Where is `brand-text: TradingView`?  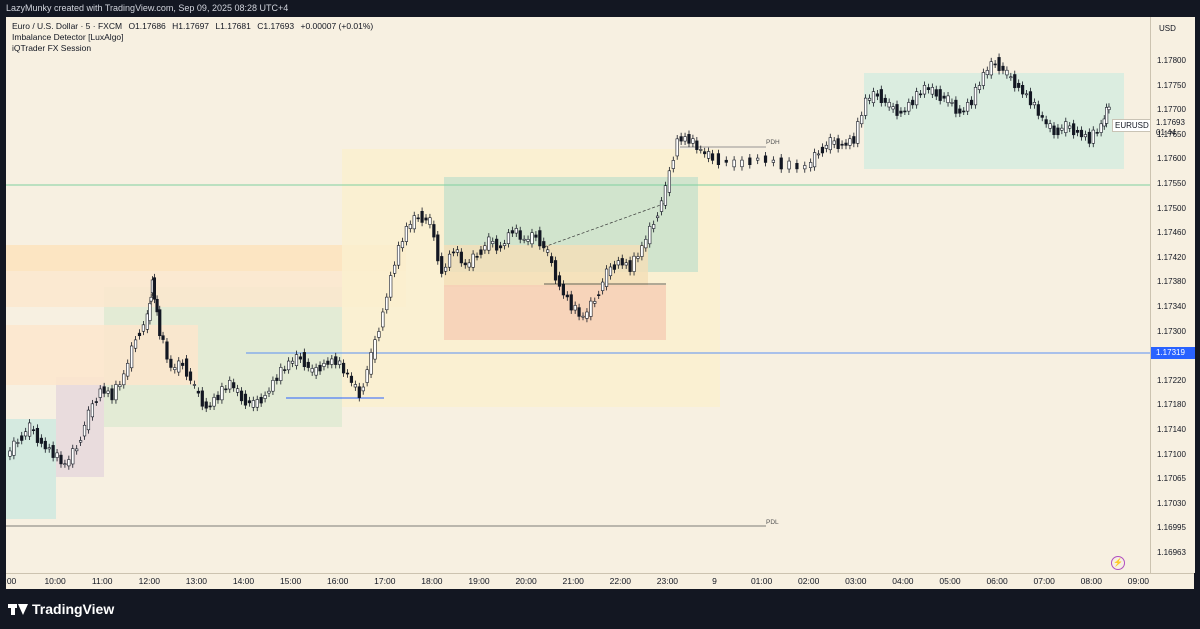
brand-text: TradingView is located at coordinates (73, 609).